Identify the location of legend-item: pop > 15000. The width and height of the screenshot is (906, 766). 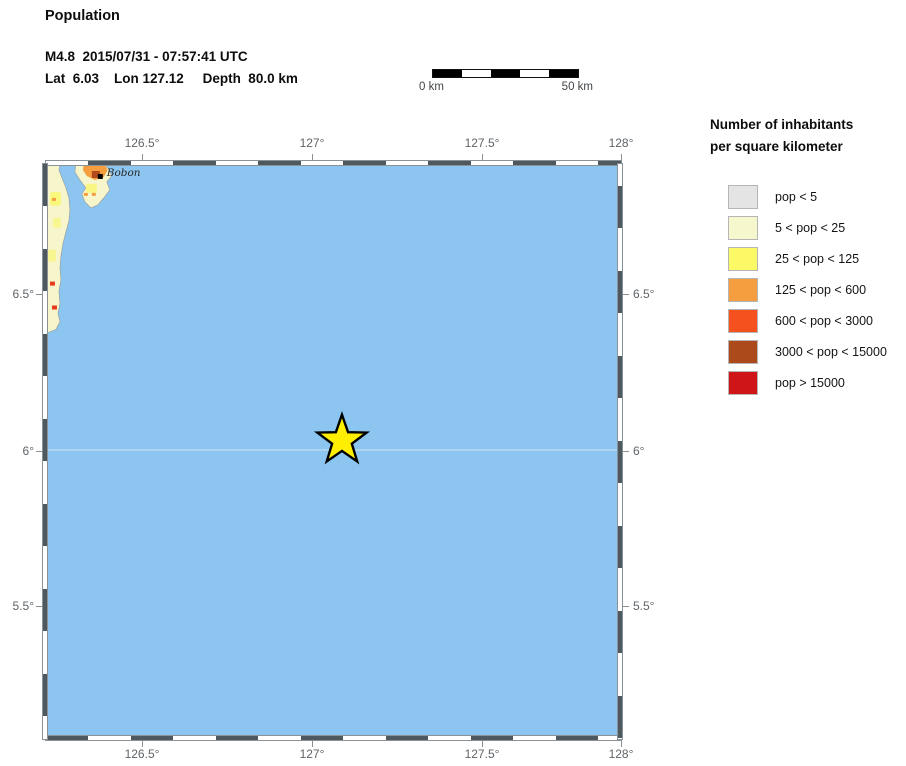
(807, 383).